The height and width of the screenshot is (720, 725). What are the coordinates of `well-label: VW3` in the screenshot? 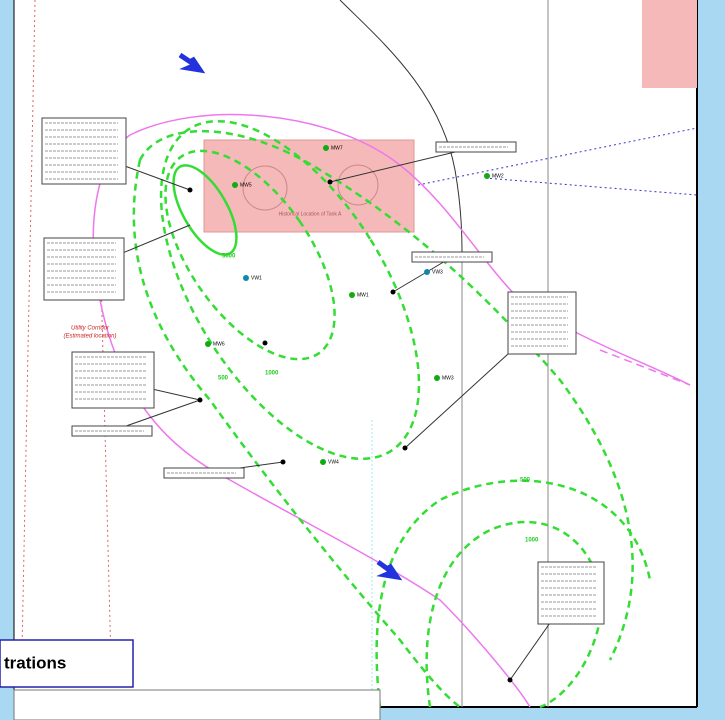 It's located at (437, 272).